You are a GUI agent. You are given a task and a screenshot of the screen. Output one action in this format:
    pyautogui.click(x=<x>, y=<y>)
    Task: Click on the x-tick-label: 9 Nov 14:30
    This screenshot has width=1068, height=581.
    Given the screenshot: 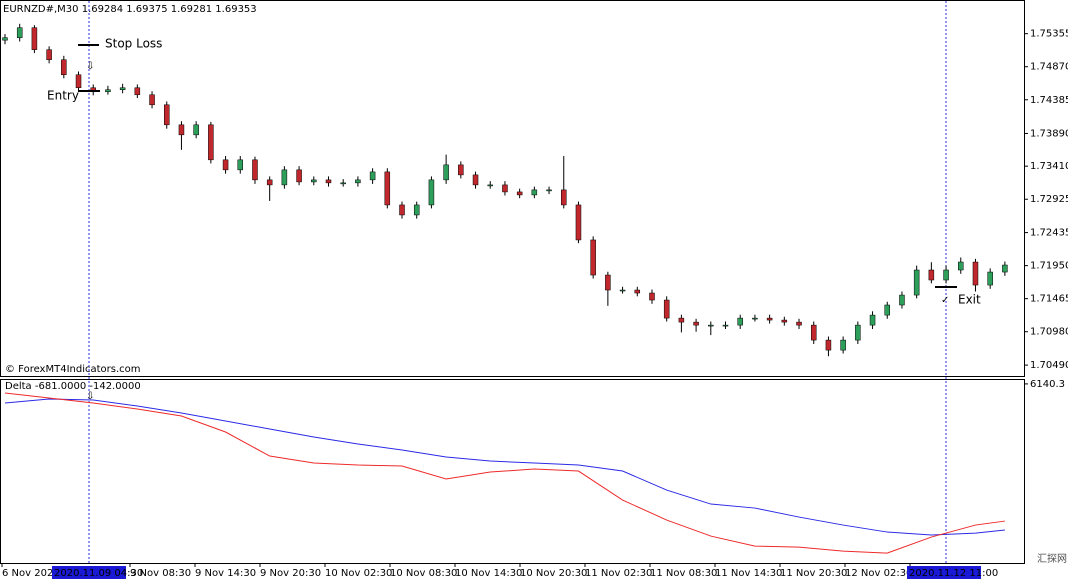 What is the action you would take?
    pyautogui.click(x=225, y=573)
    